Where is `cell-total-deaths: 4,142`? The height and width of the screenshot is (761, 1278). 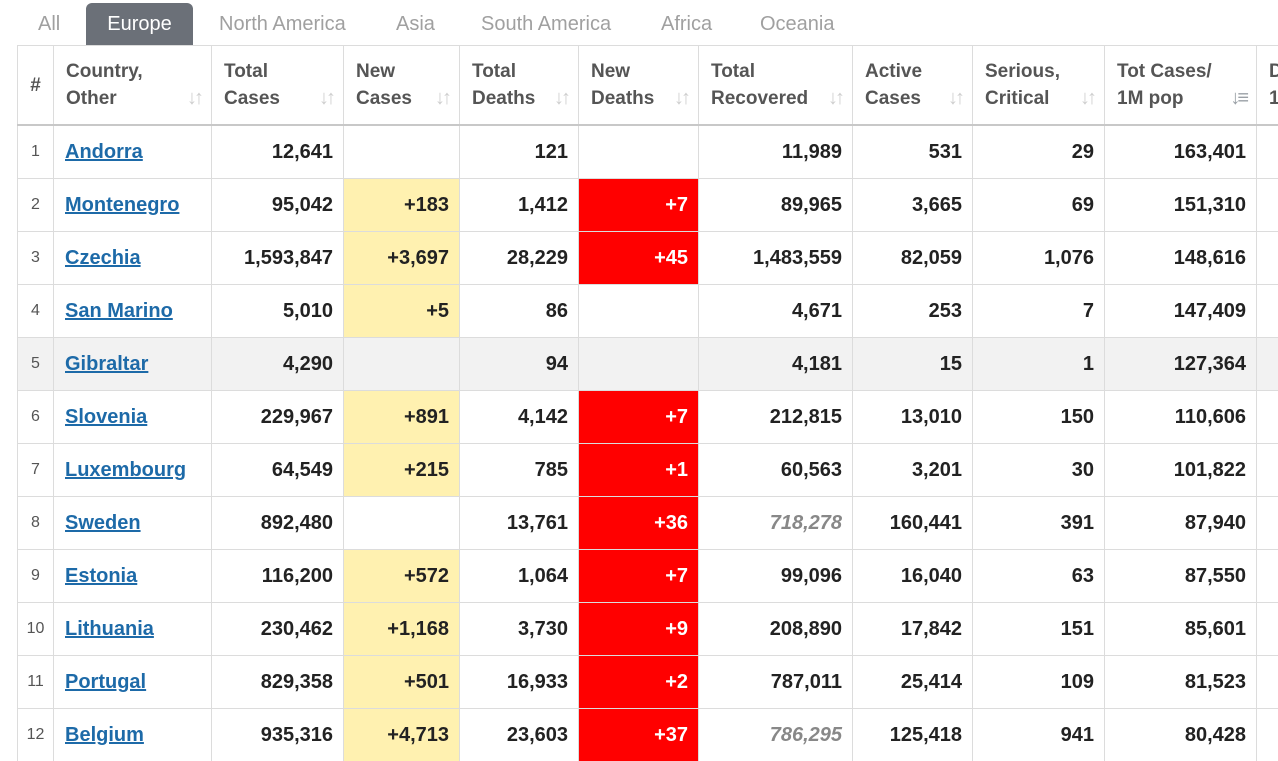
cell-total-deaths: 4,142 is located at coordinates (519, 417).